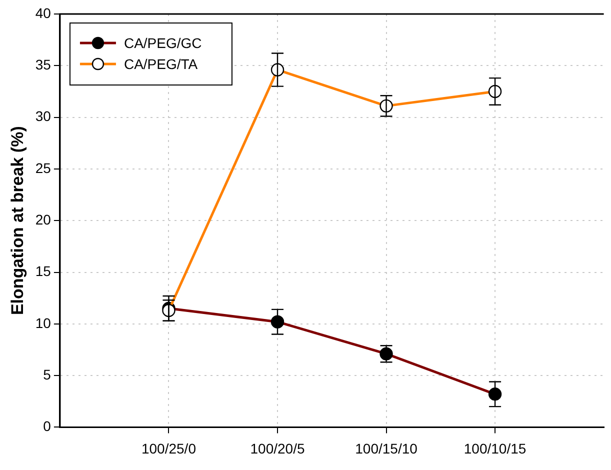  I want to click on y-axis-title: Elongation at break (%), so click(17, 221).